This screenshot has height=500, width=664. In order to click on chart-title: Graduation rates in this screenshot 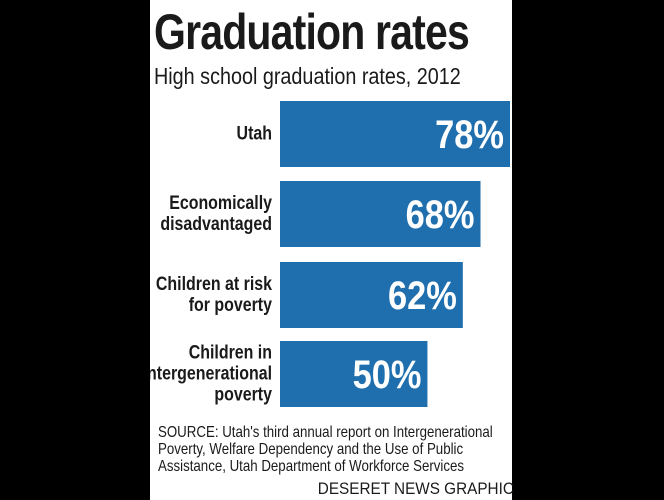, I will do `click(312, 32)`.